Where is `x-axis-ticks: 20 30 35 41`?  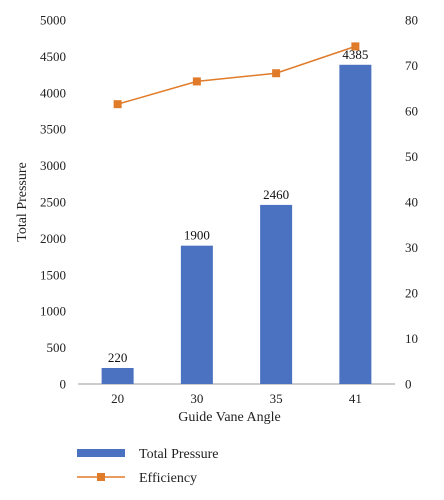
x-axis-ticks: 20 30 35 41 is located at coordinates (236, 398).